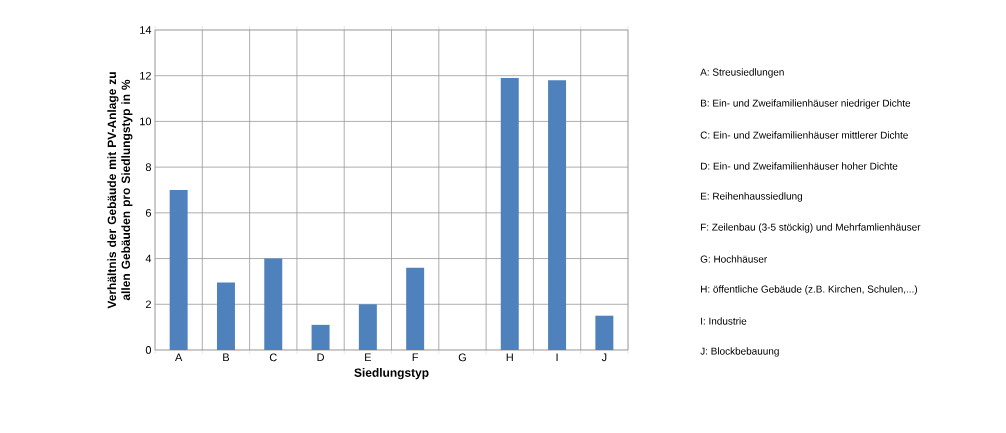 This screenshot has height=433, width=1006. What do you see at coordinates (368, 357) in the screenshot?
I see `x-tick-label: E` at bounding box center [368, 357].